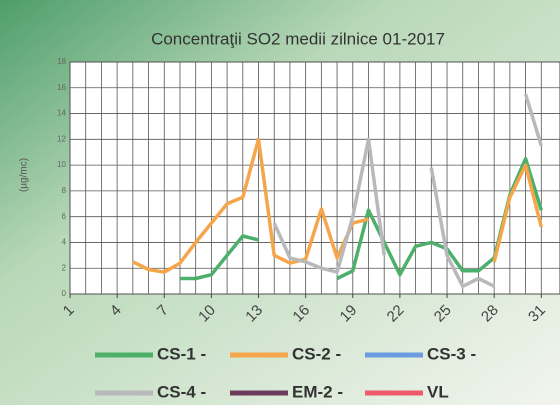 The width and height of the screenshot is (560, 405). I want to click on legend-label: CS-3 -, so click(451, 353).